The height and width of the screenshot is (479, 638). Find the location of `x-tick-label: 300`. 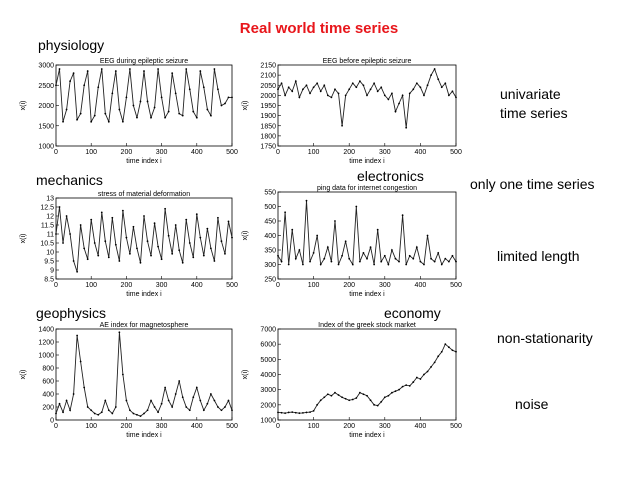

x-tick-label: 300 is located at coordinates (385, 426).